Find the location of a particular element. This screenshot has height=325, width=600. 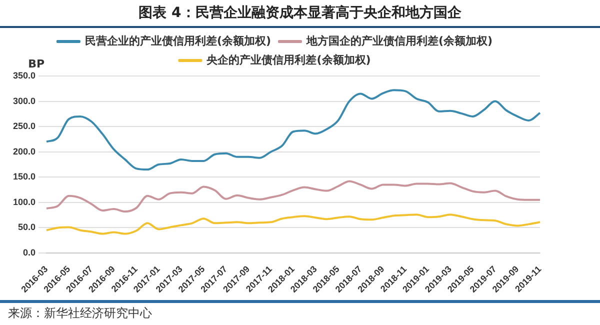

legend-label: 央企的产业债信用利差(余额加权) is located at coordinates (288, 59).